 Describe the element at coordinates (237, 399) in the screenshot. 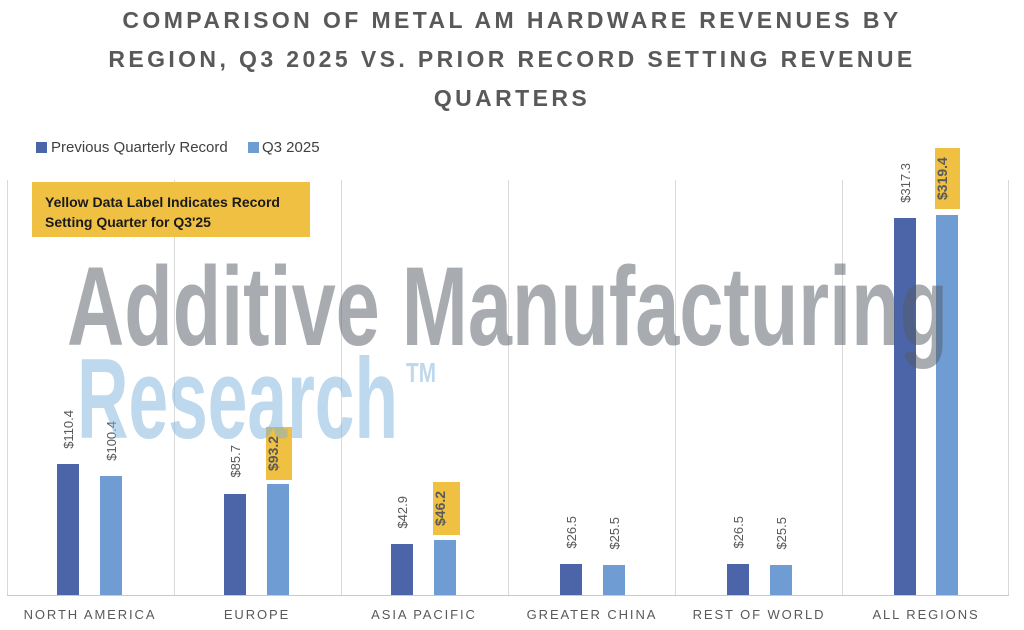

I see `svg-text: Research` at that location.